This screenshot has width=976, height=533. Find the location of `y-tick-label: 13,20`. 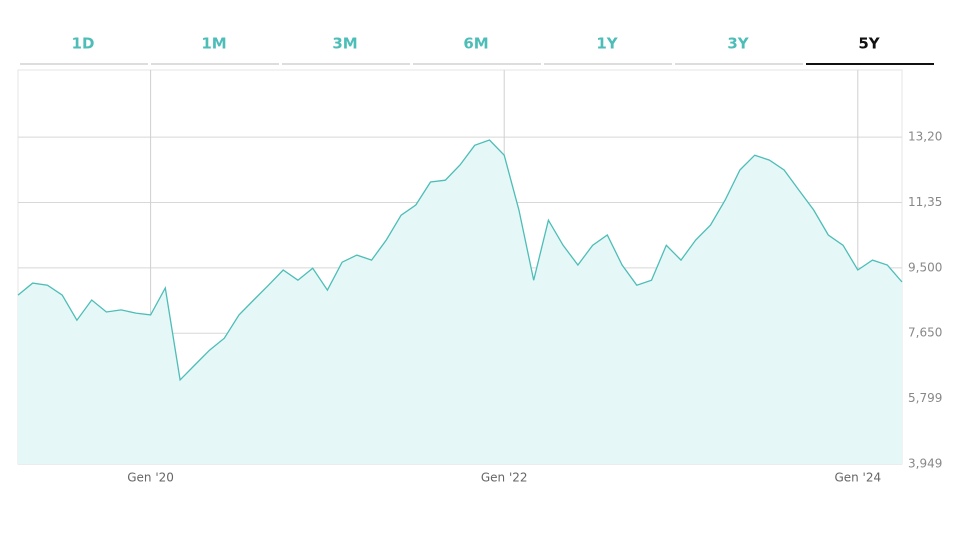

y-tick-label: 13,20 is located at coordinates (925, 137).